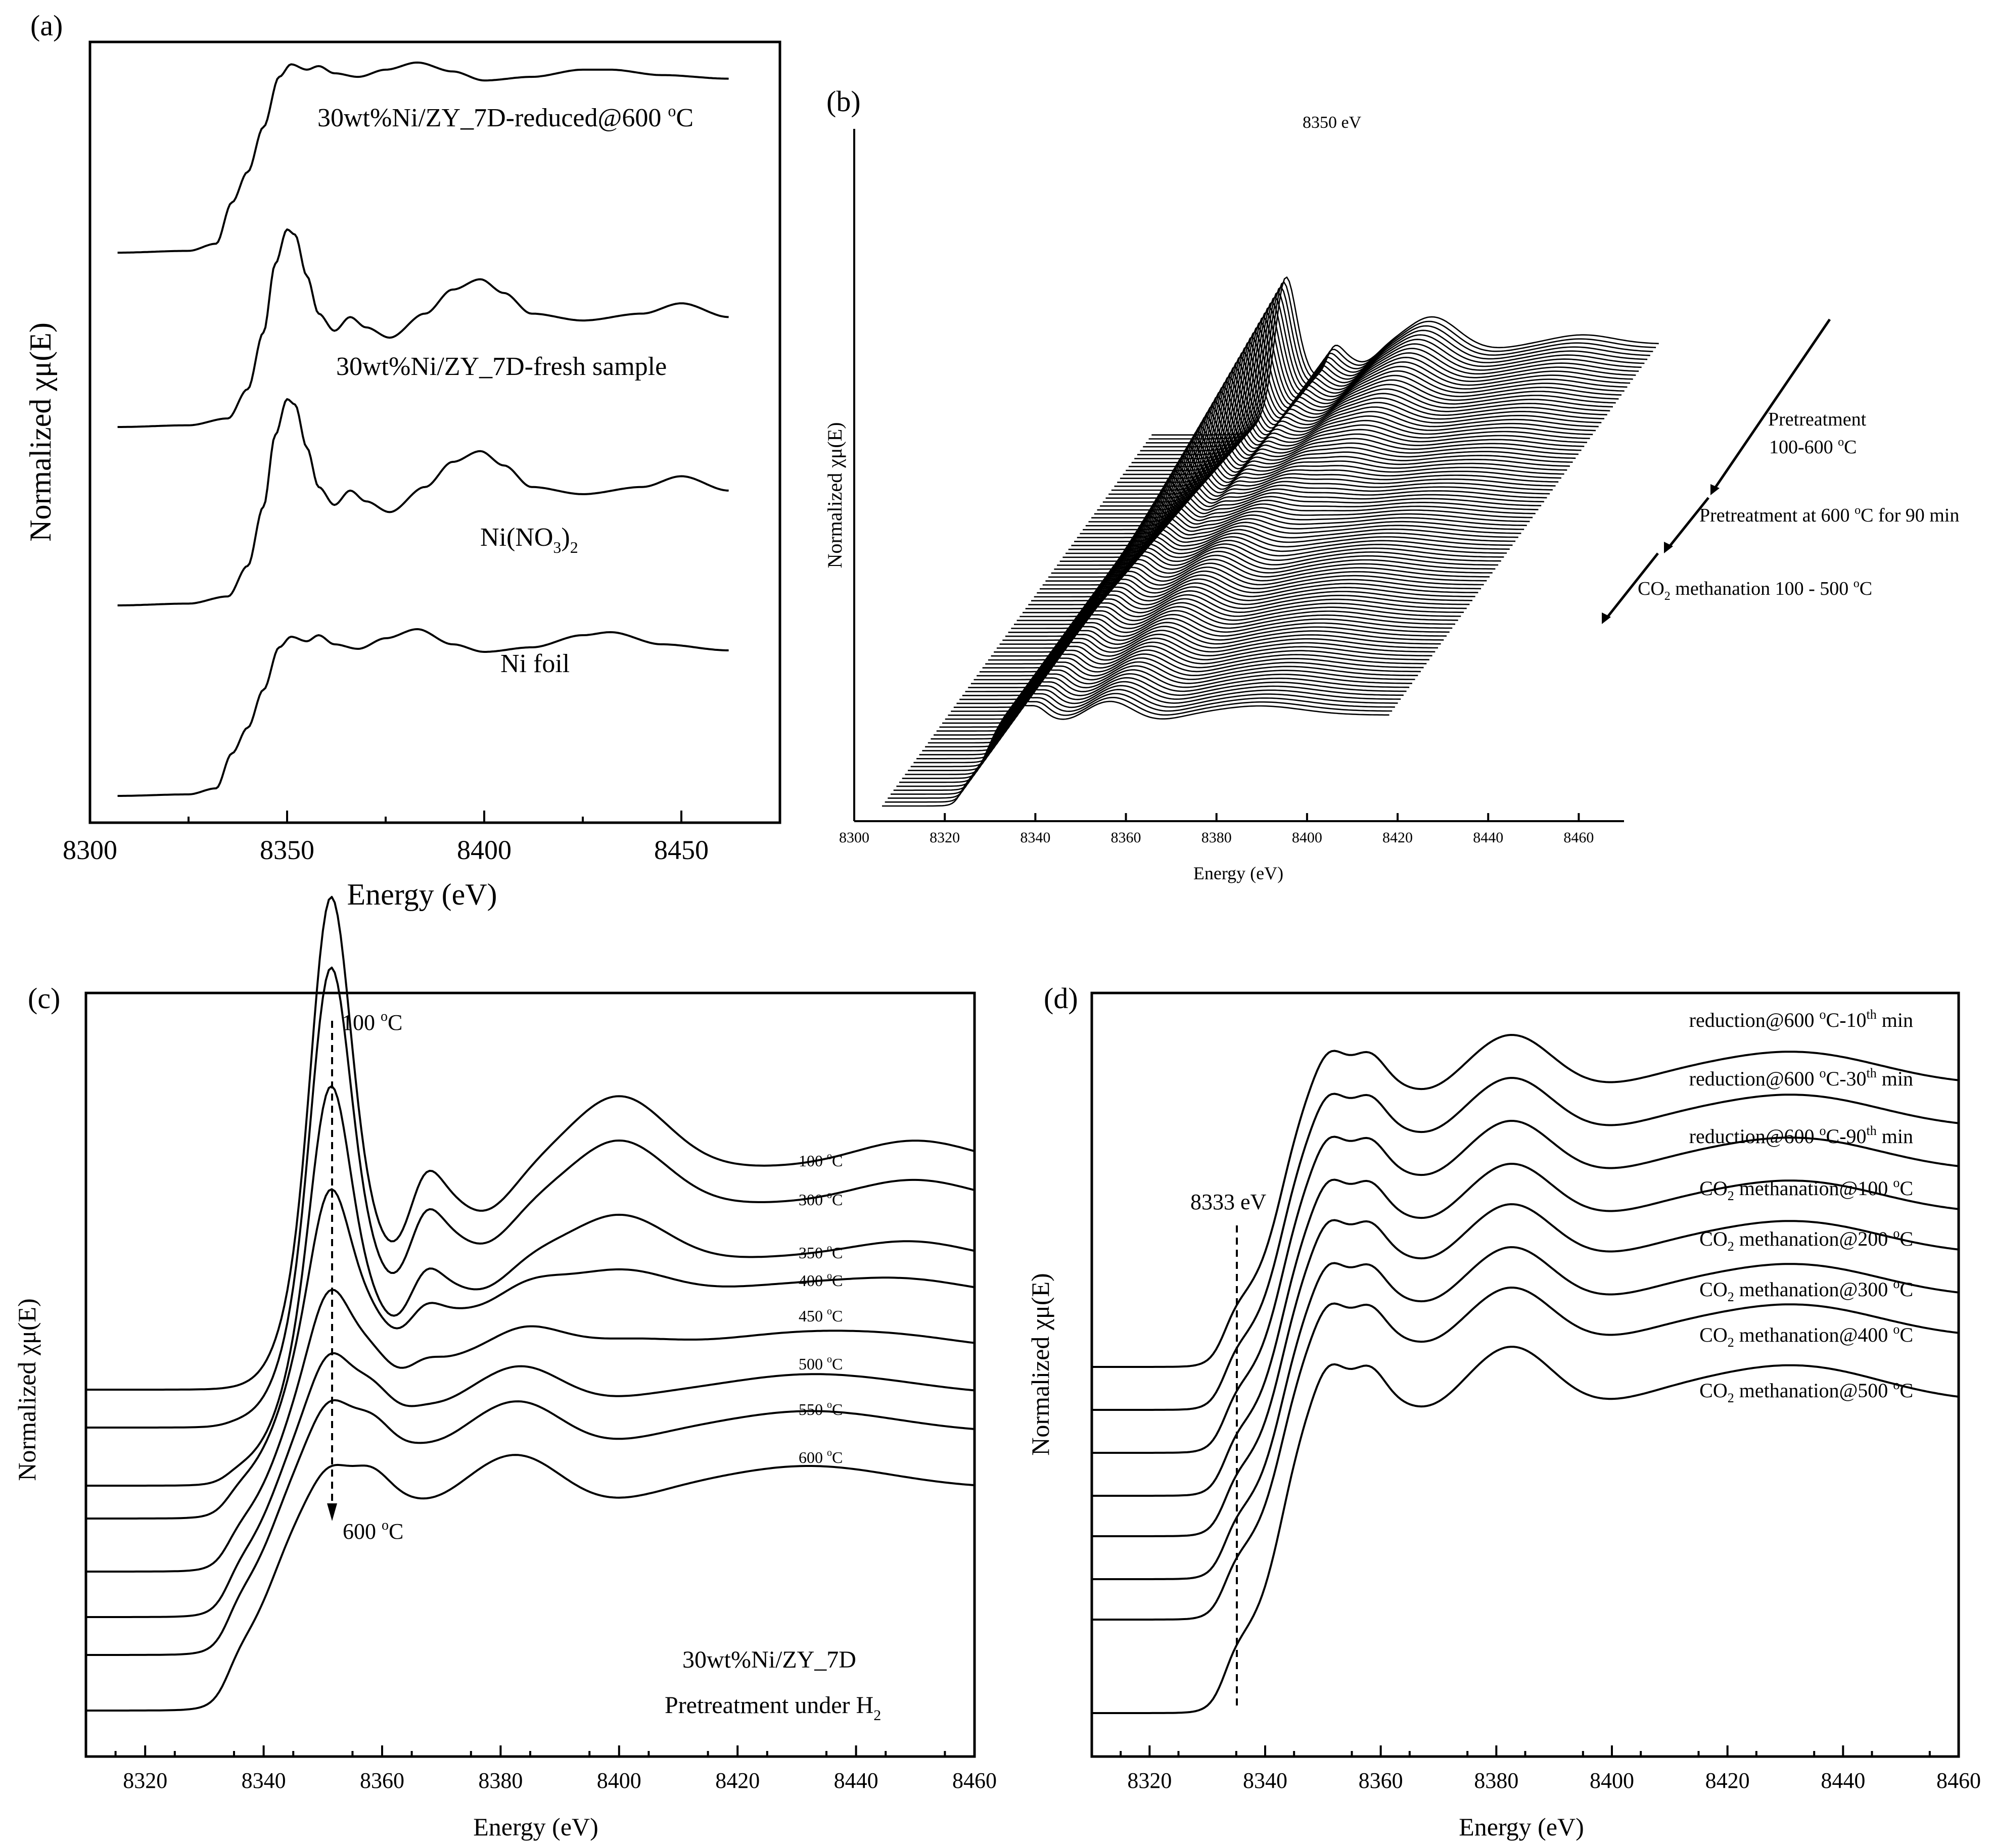 Image resolution: width=1992 pixels, height=1848 pixels. I want to click on panel-d-series-label: CO2 methanation@500 oC, so click(1806, 1391).